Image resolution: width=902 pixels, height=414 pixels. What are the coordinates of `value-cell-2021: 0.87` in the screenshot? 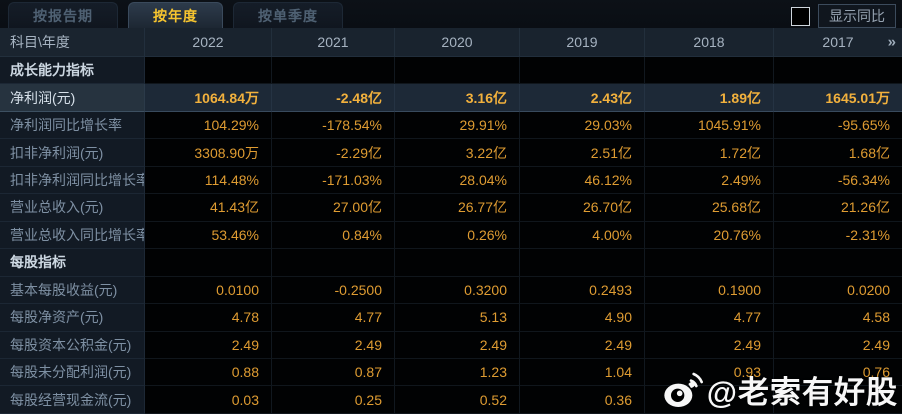 It's located at (333, 372).